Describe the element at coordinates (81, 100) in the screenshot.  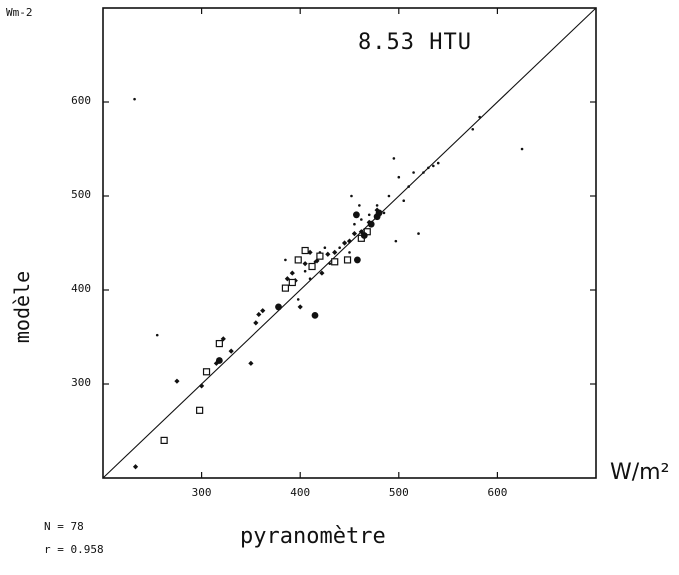
I see `y-tick-label: 600` at that location.